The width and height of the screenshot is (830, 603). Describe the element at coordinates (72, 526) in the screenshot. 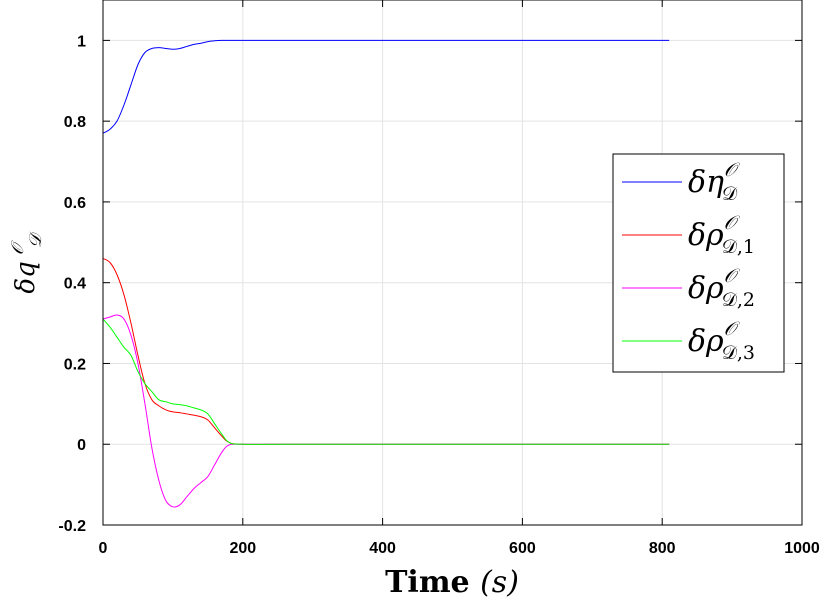

I see `y-tick-label: -0.2` at that location.